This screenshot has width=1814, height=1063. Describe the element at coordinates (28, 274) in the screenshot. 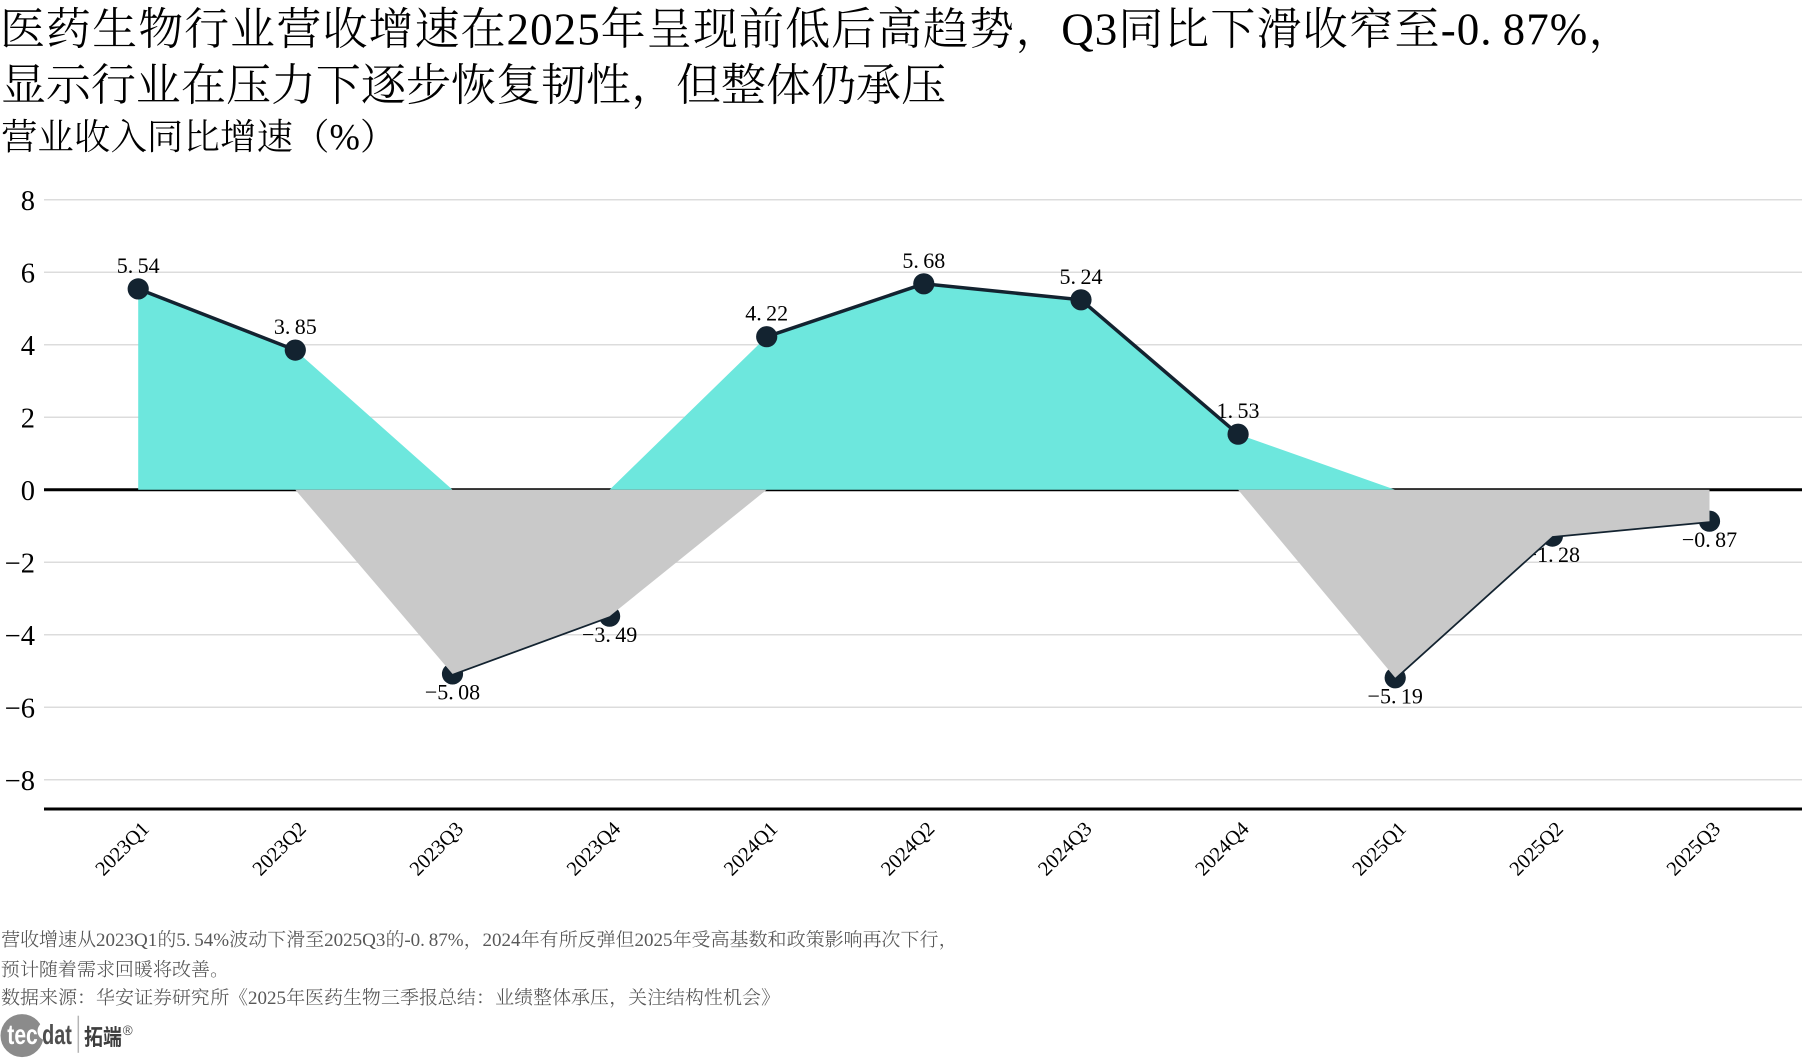

I see `svg-text: 6` at that location.